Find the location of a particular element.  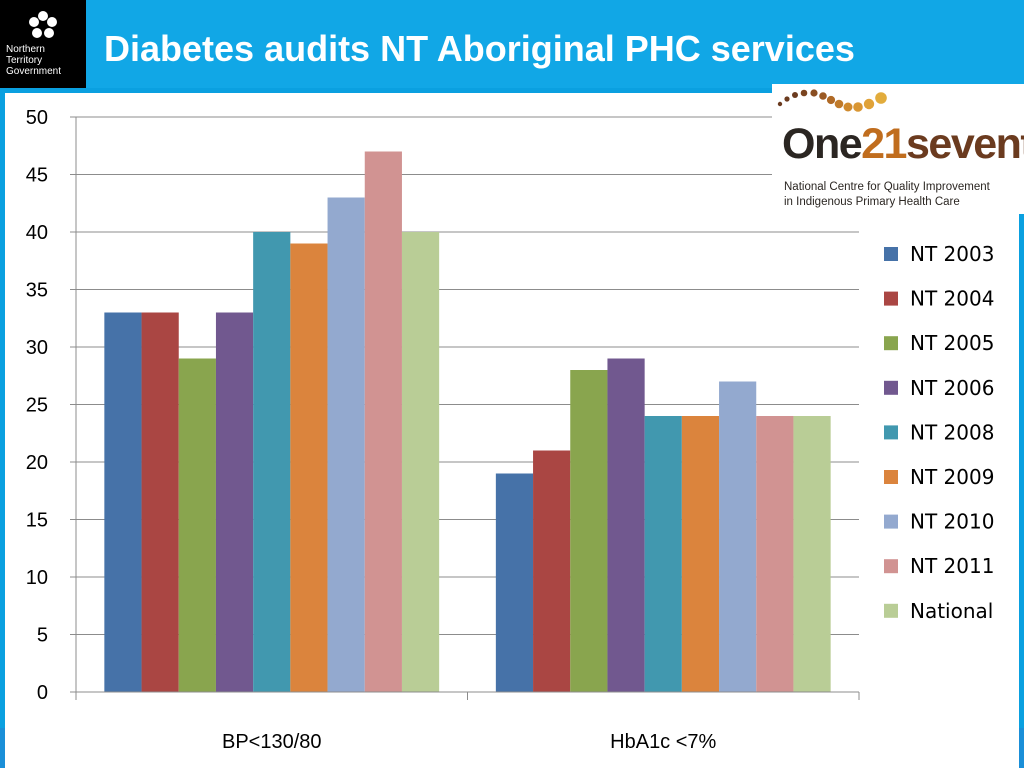

org-logo-name: One21seventy is located at coordinates (903, 144).